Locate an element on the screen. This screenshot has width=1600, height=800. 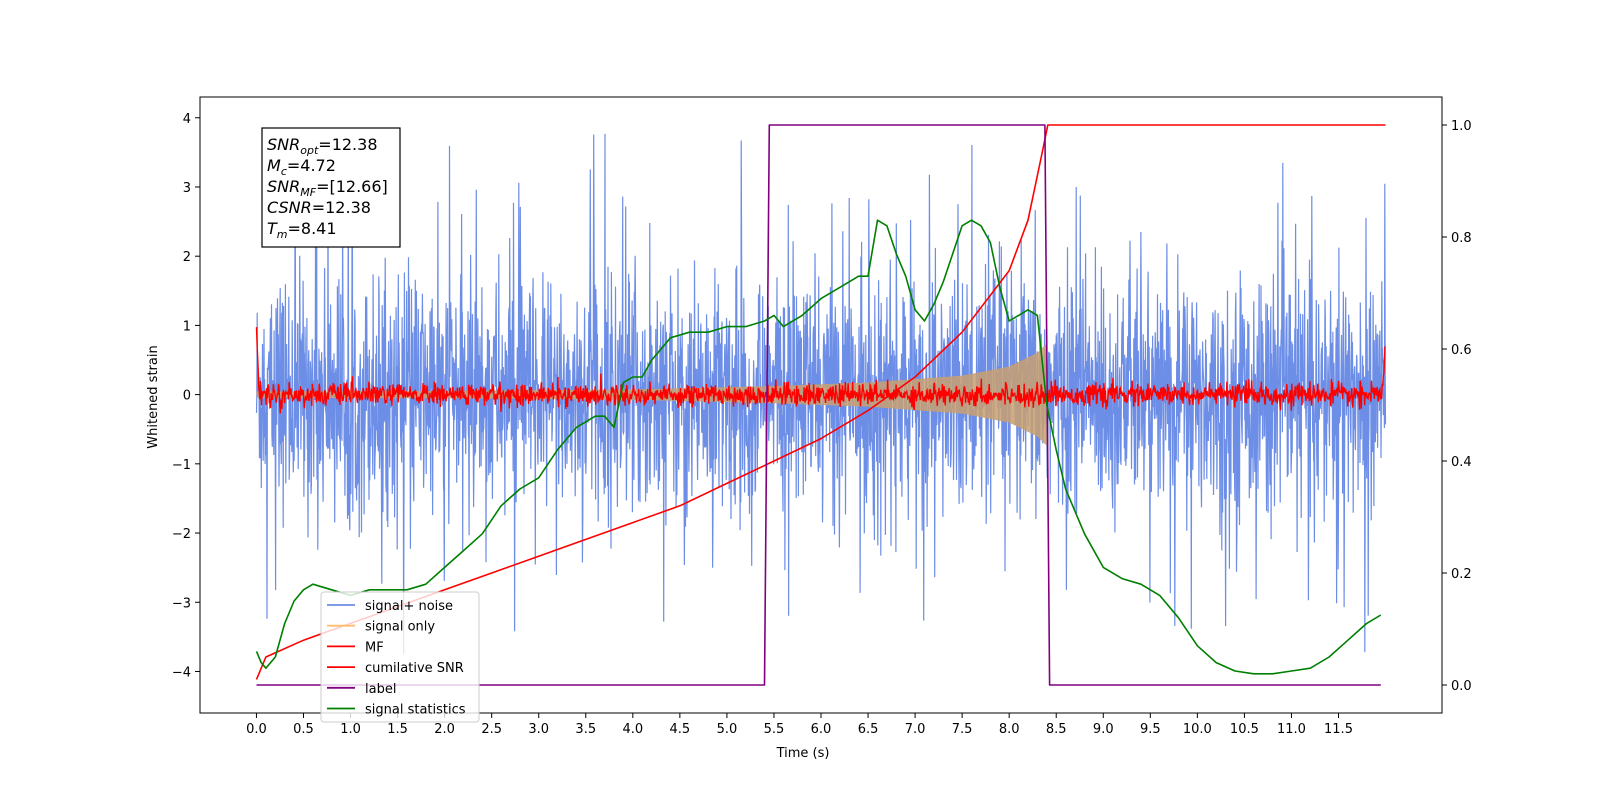
y-right-tick-label: 1.0 is located at coordinates (1461, 126).